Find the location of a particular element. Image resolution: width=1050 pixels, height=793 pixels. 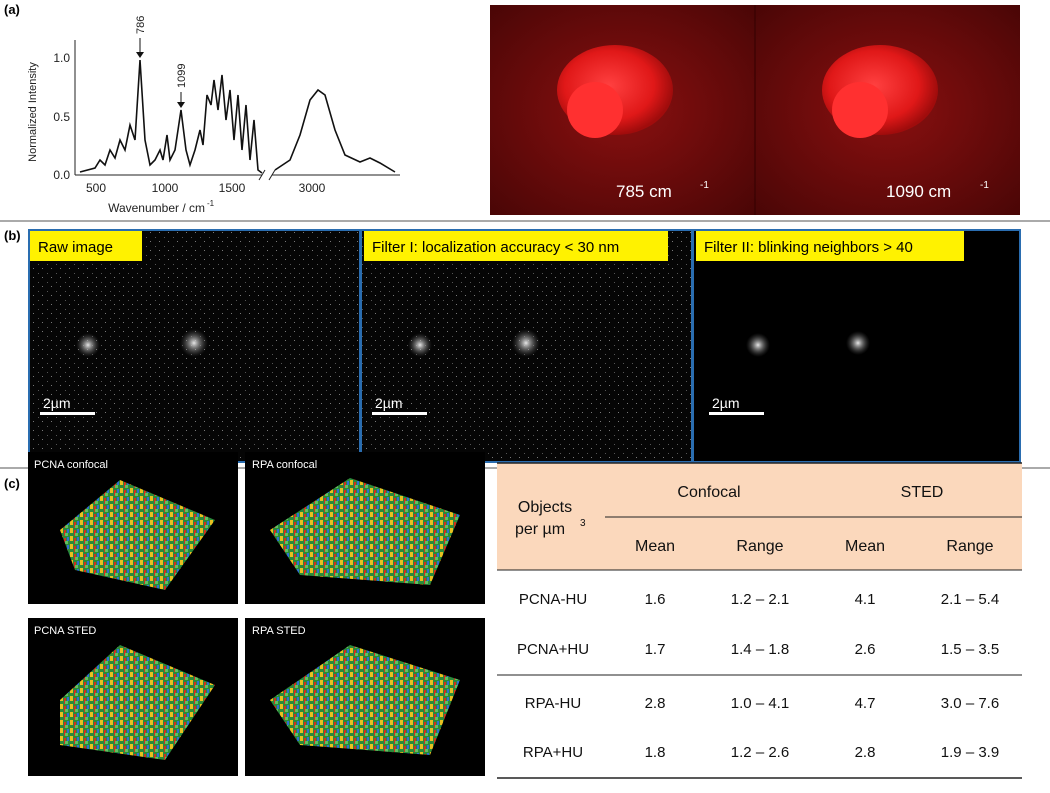

y-tick-label: 1.0 is located at coordinates (61, 58).